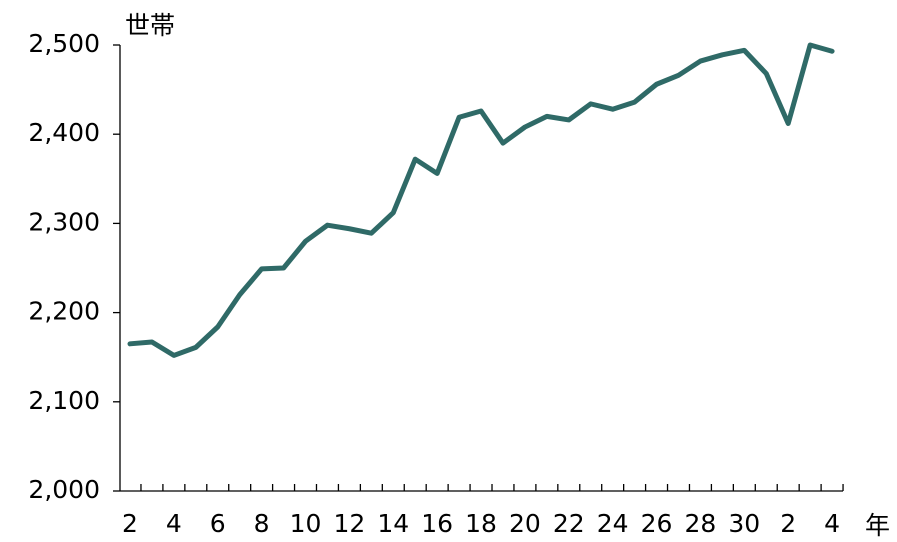 The height and width of the screenshot is (542, 897). I want to click on x-tick-label: 22, so click(569, 523).